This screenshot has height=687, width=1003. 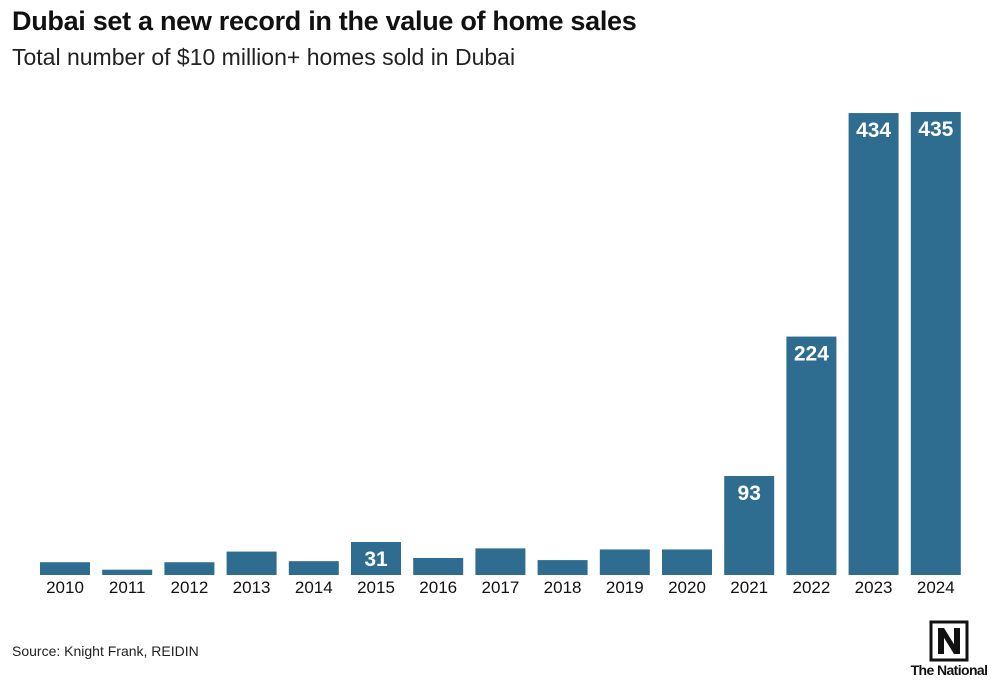 What do you see at coordinates (687, 587) in the screenshot?
I see `x-tick-label-2020: 2020` at bounding box center [687, 587].